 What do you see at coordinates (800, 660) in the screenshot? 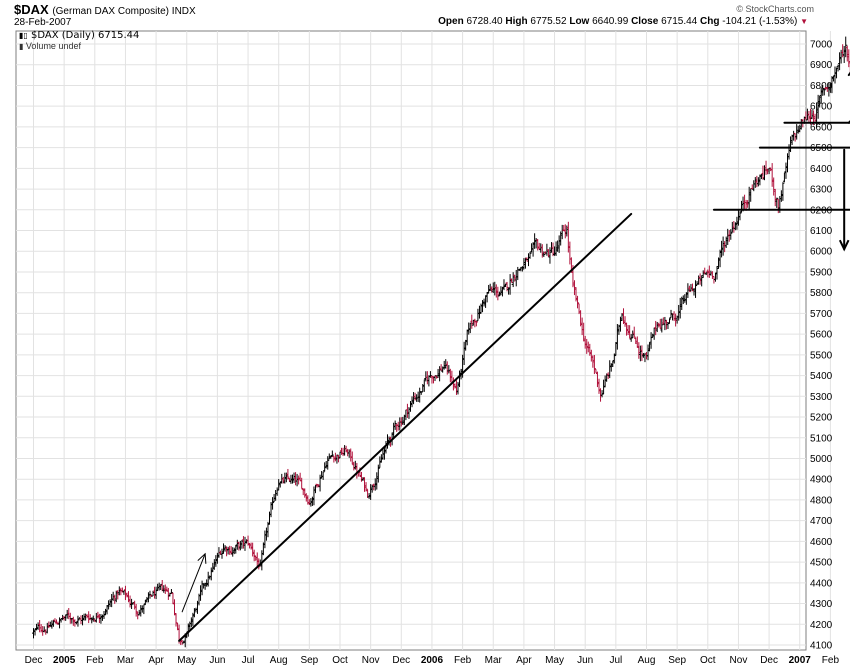
I see `x-tick-label: 2007` at bounding box center [800, 660].